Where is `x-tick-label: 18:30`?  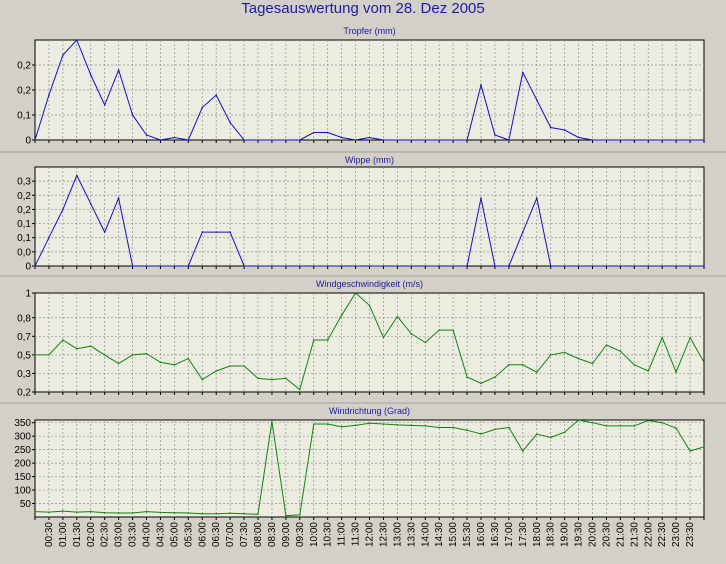
x-tick-label: 18:30 is located at coordinates (551, 534).